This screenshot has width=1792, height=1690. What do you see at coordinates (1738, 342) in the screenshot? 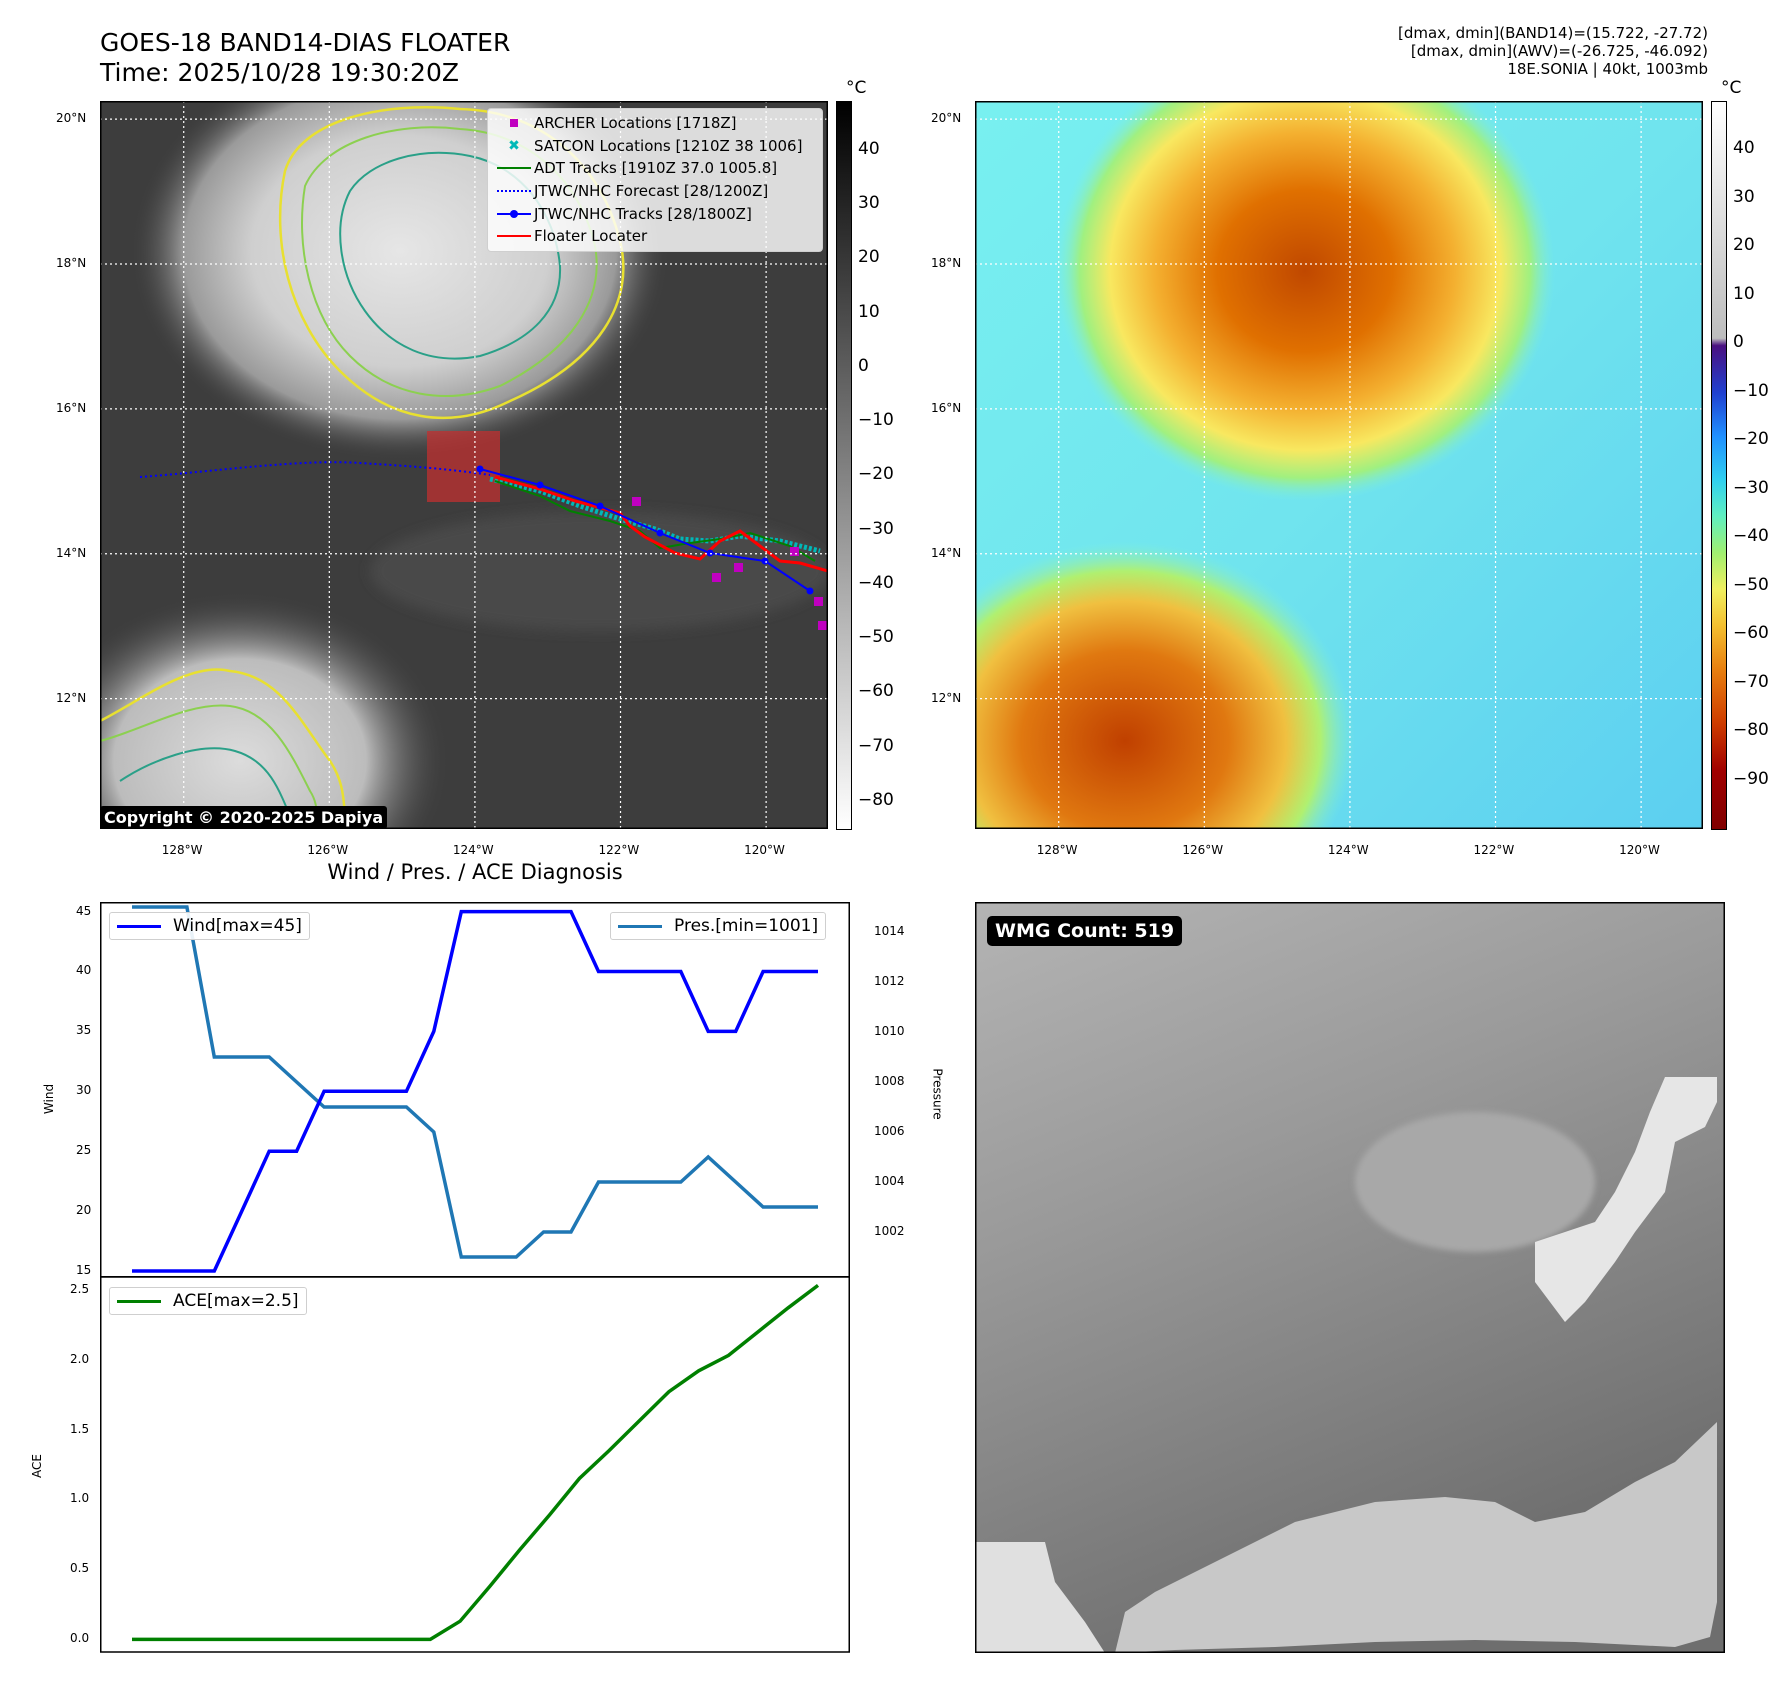
I see `colorbar-tick-label: 0` at bounding box center [1738, 342].